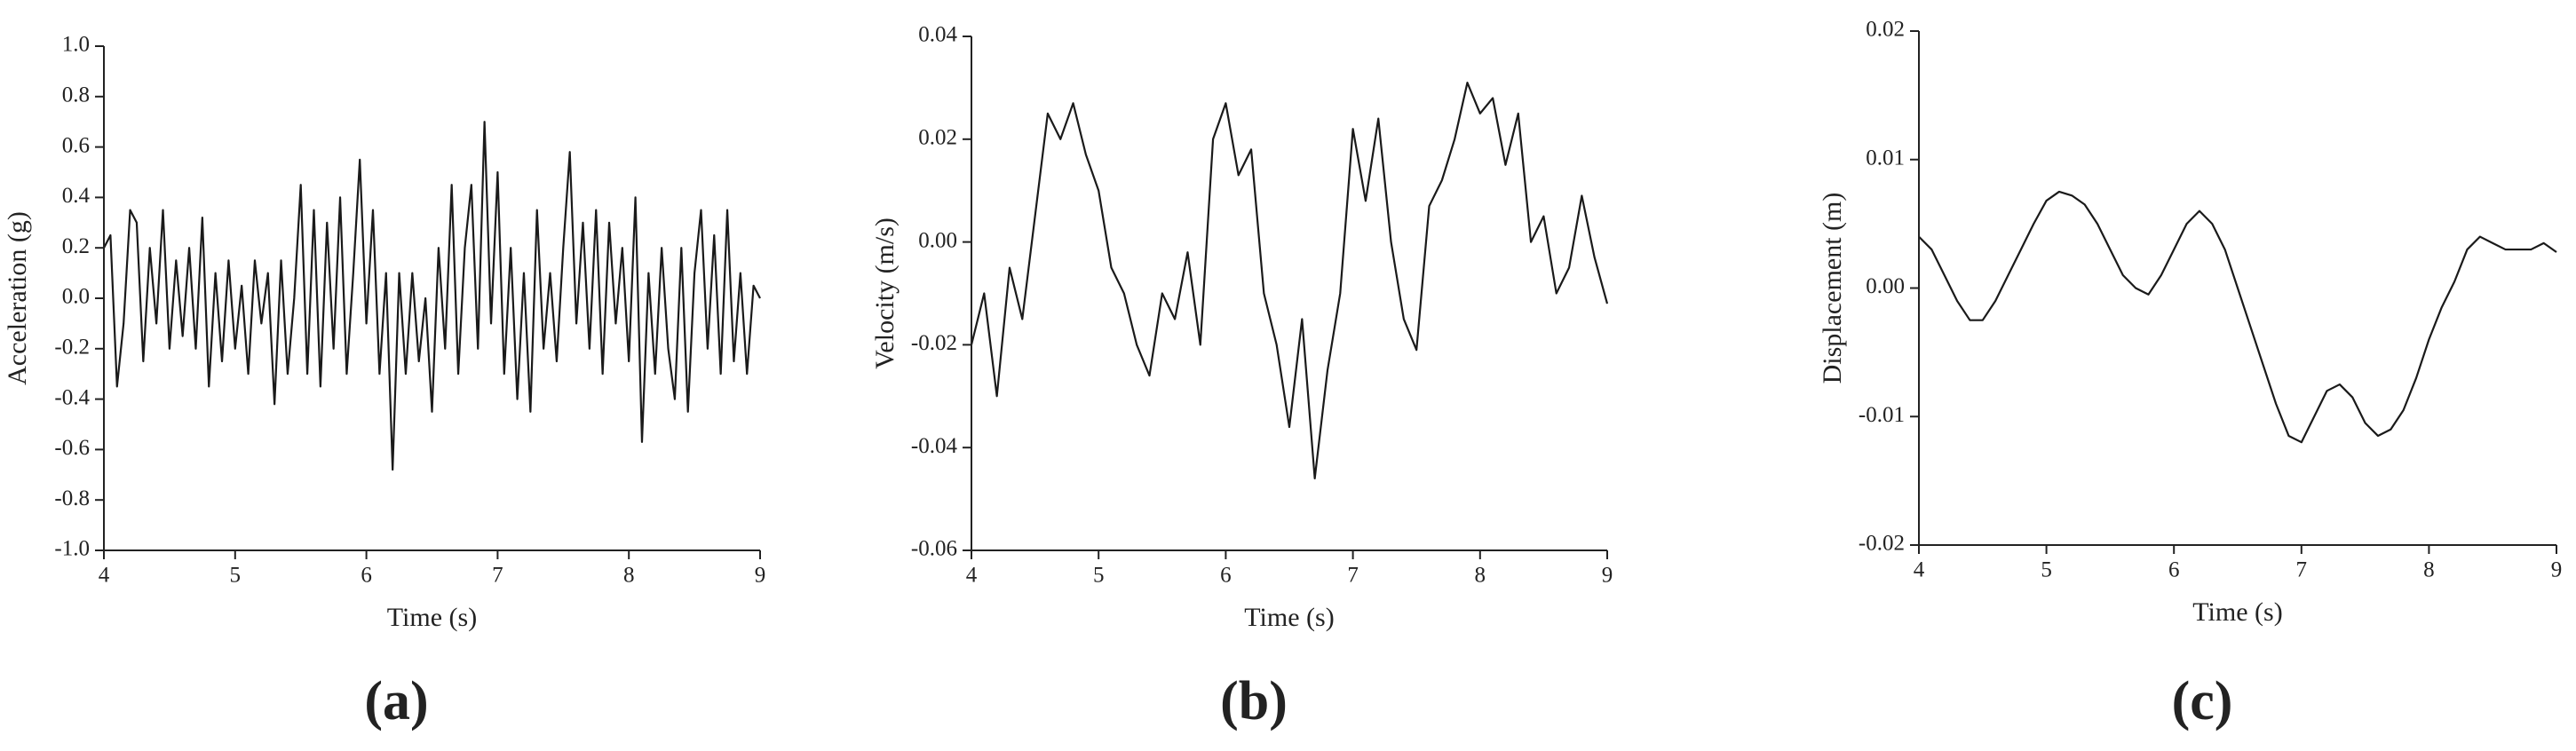  What do you see at coordinates (885, 293) in the screenshot?
I see `y-axis-title: Velocity (m/s)` at bounding box center [885, 293].